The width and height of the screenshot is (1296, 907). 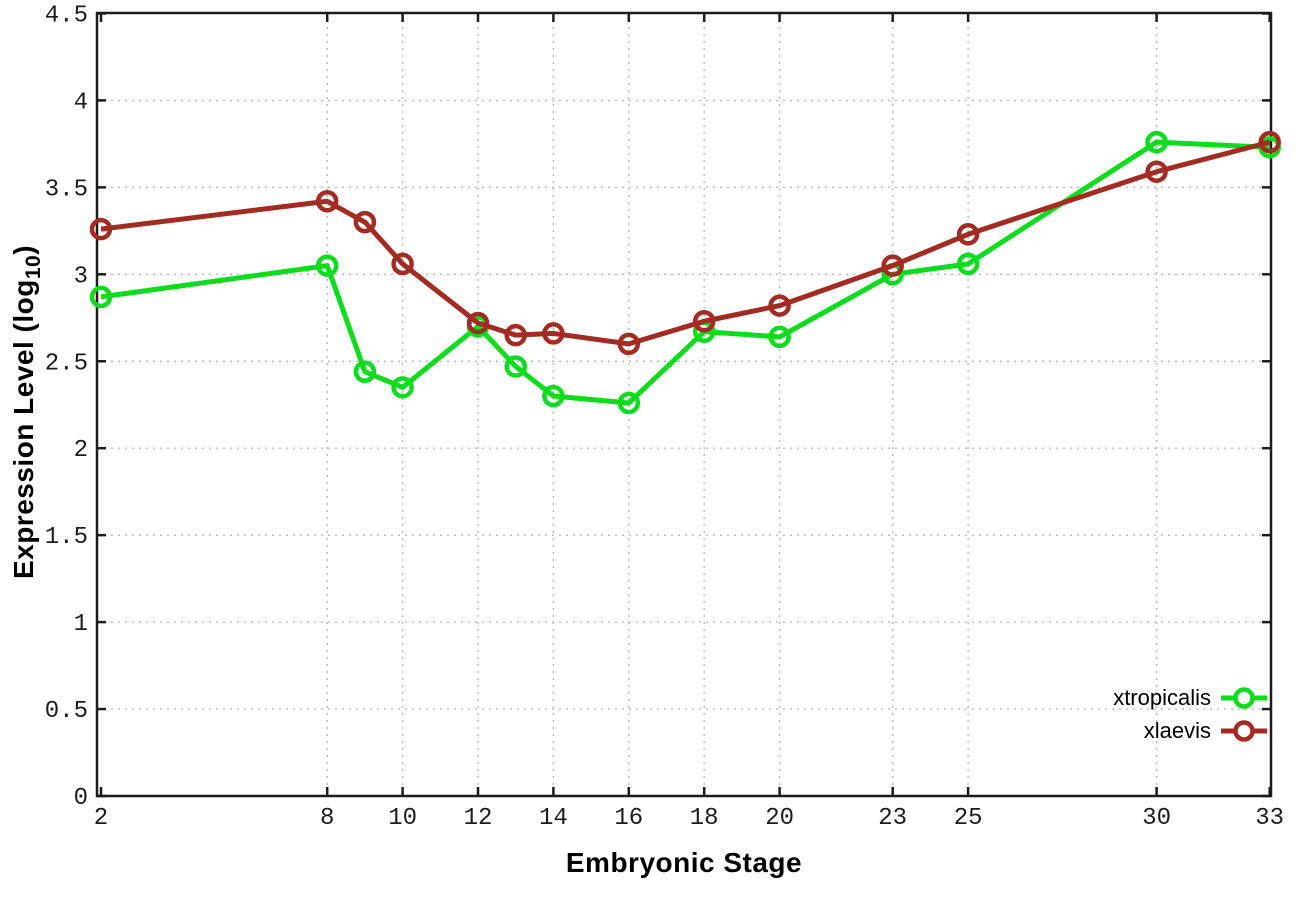 What do you see at coordinates (1190, 714) in the screenshot?
I see `legend: xtropicalis xlaevis` at bounding box center [1190, 714].